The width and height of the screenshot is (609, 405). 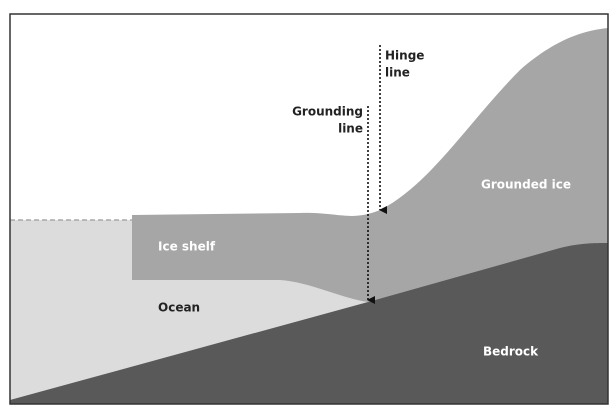 What do you see at coordinates (397, 73) in the screenshot?
I see `hinge-label: line` at bounding box center [397, 73].